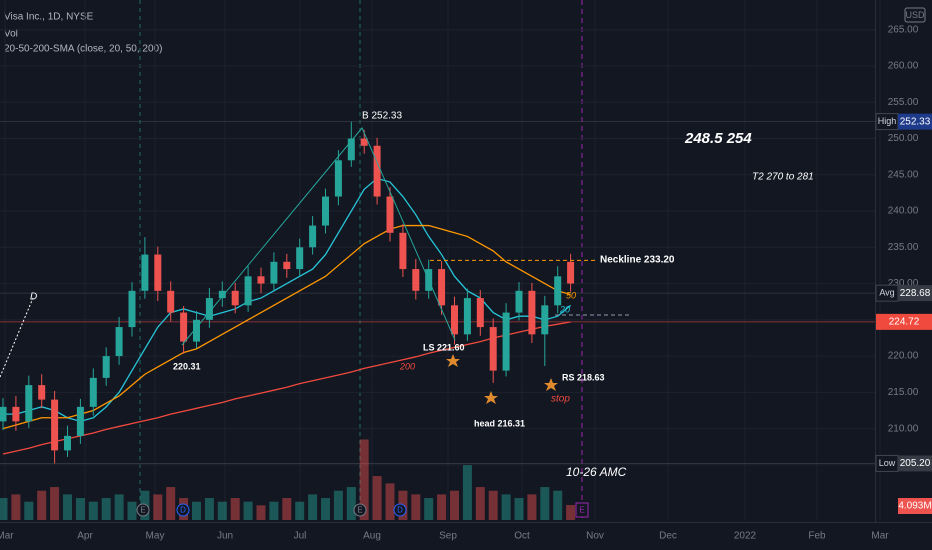 The height and width of the screenshot is (550, 932). What do you see at coordinates (564, 309) in the screenshot?
I see `sma-name: 20` at bounding box center [564, 309].